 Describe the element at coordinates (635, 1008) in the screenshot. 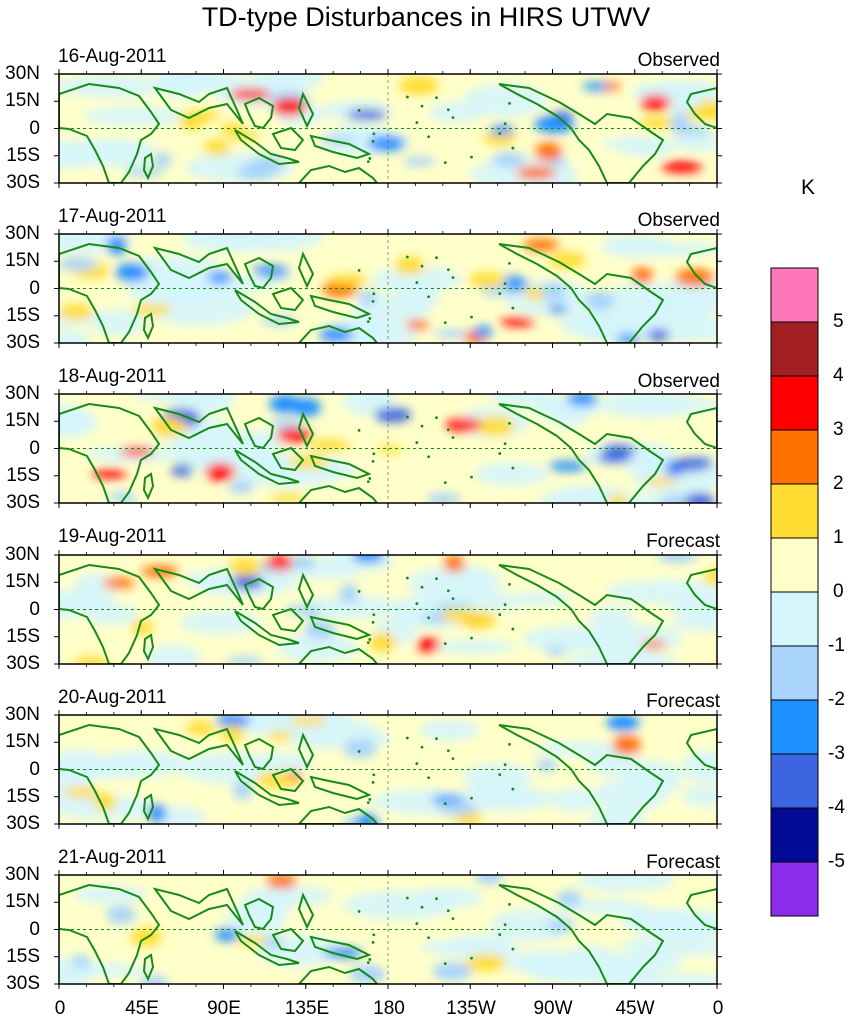

I see `lon-label-45w: 45W` at that location.